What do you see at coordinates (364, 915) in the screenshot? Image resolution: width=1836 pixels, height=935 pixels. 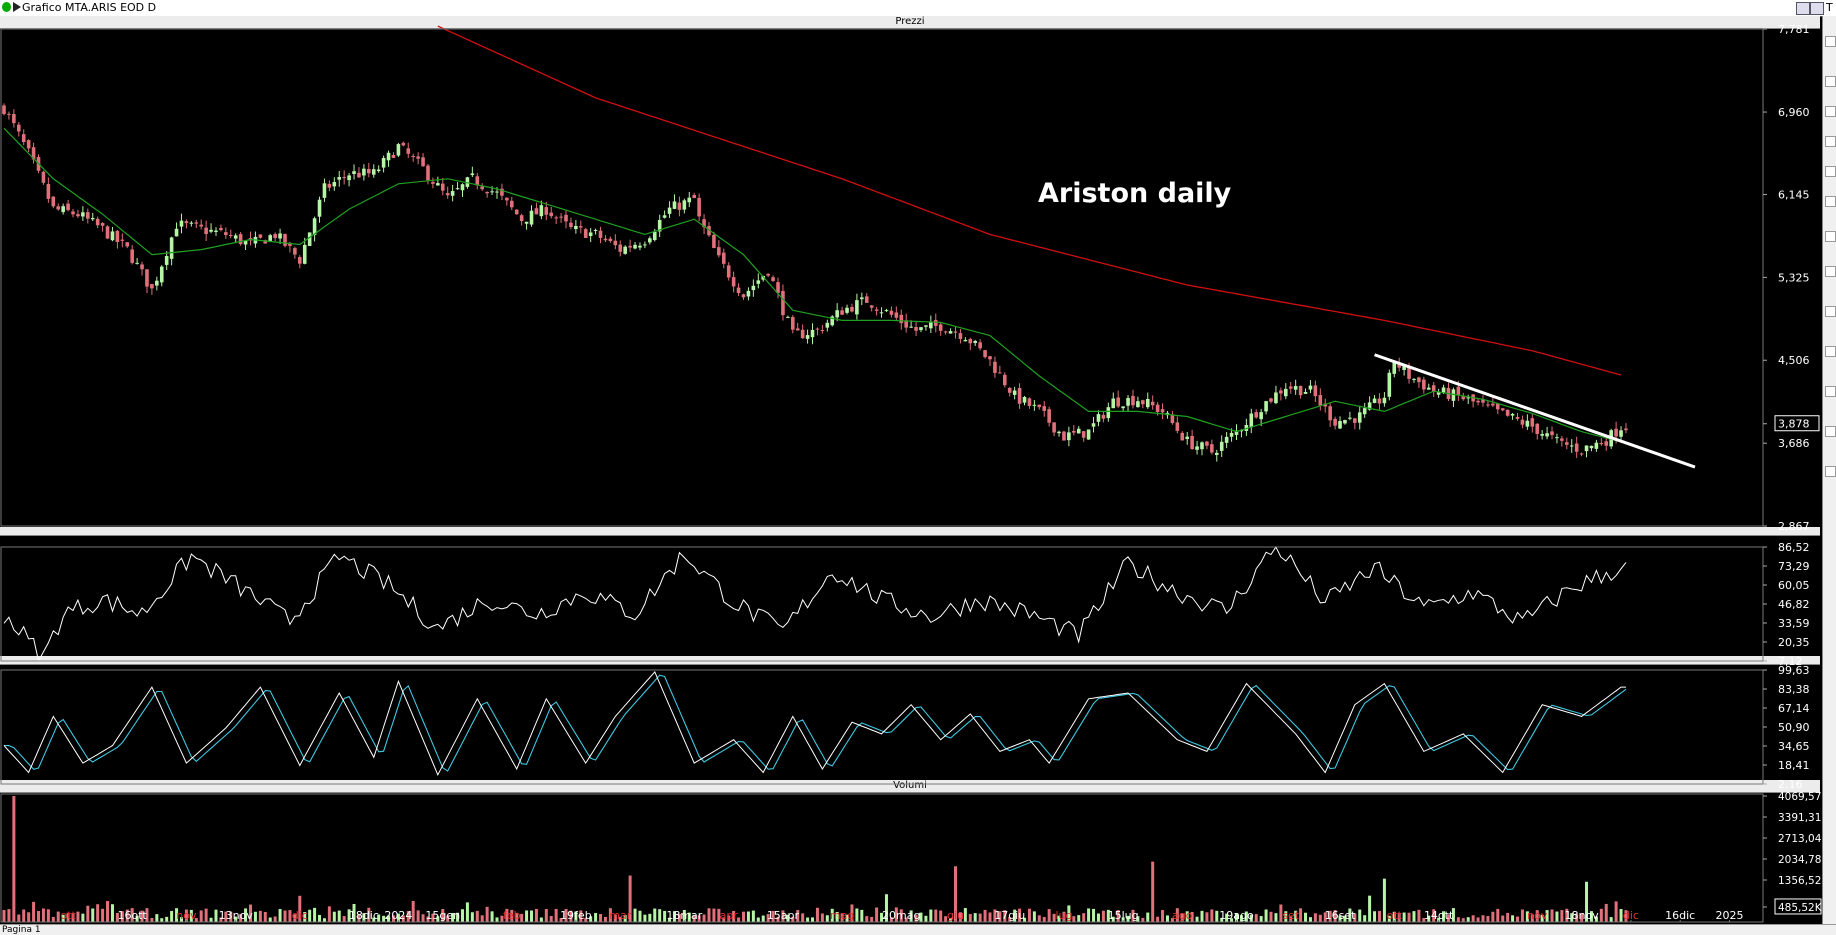 I see `x-tick-label: 18dic` at bounding box center [364, 915].